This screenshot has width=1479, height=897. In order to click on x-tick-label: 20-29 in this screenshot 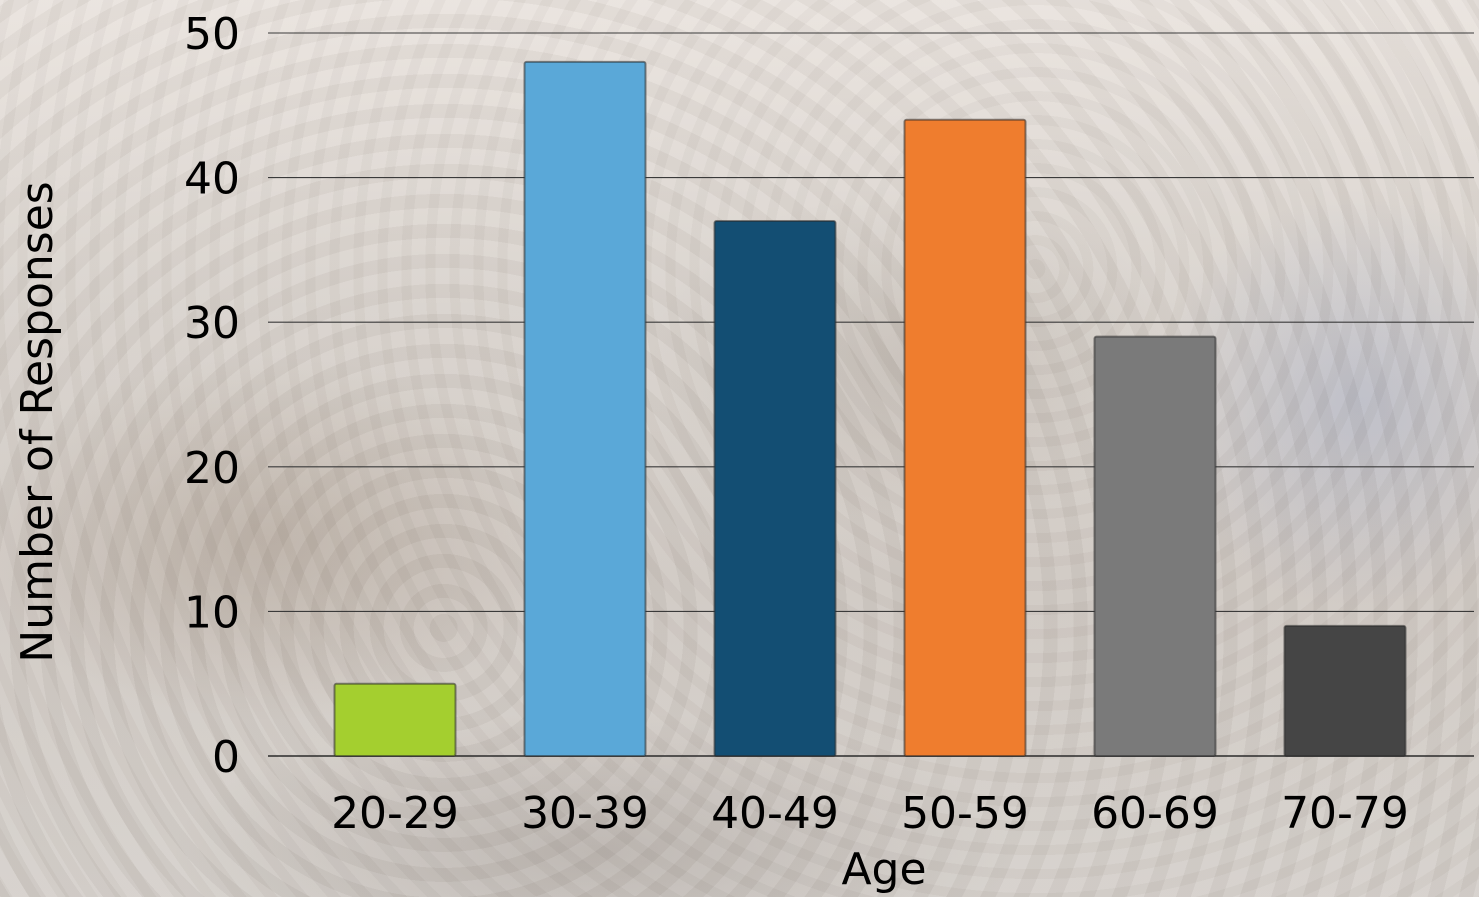, I will do `click(395, 813)`.